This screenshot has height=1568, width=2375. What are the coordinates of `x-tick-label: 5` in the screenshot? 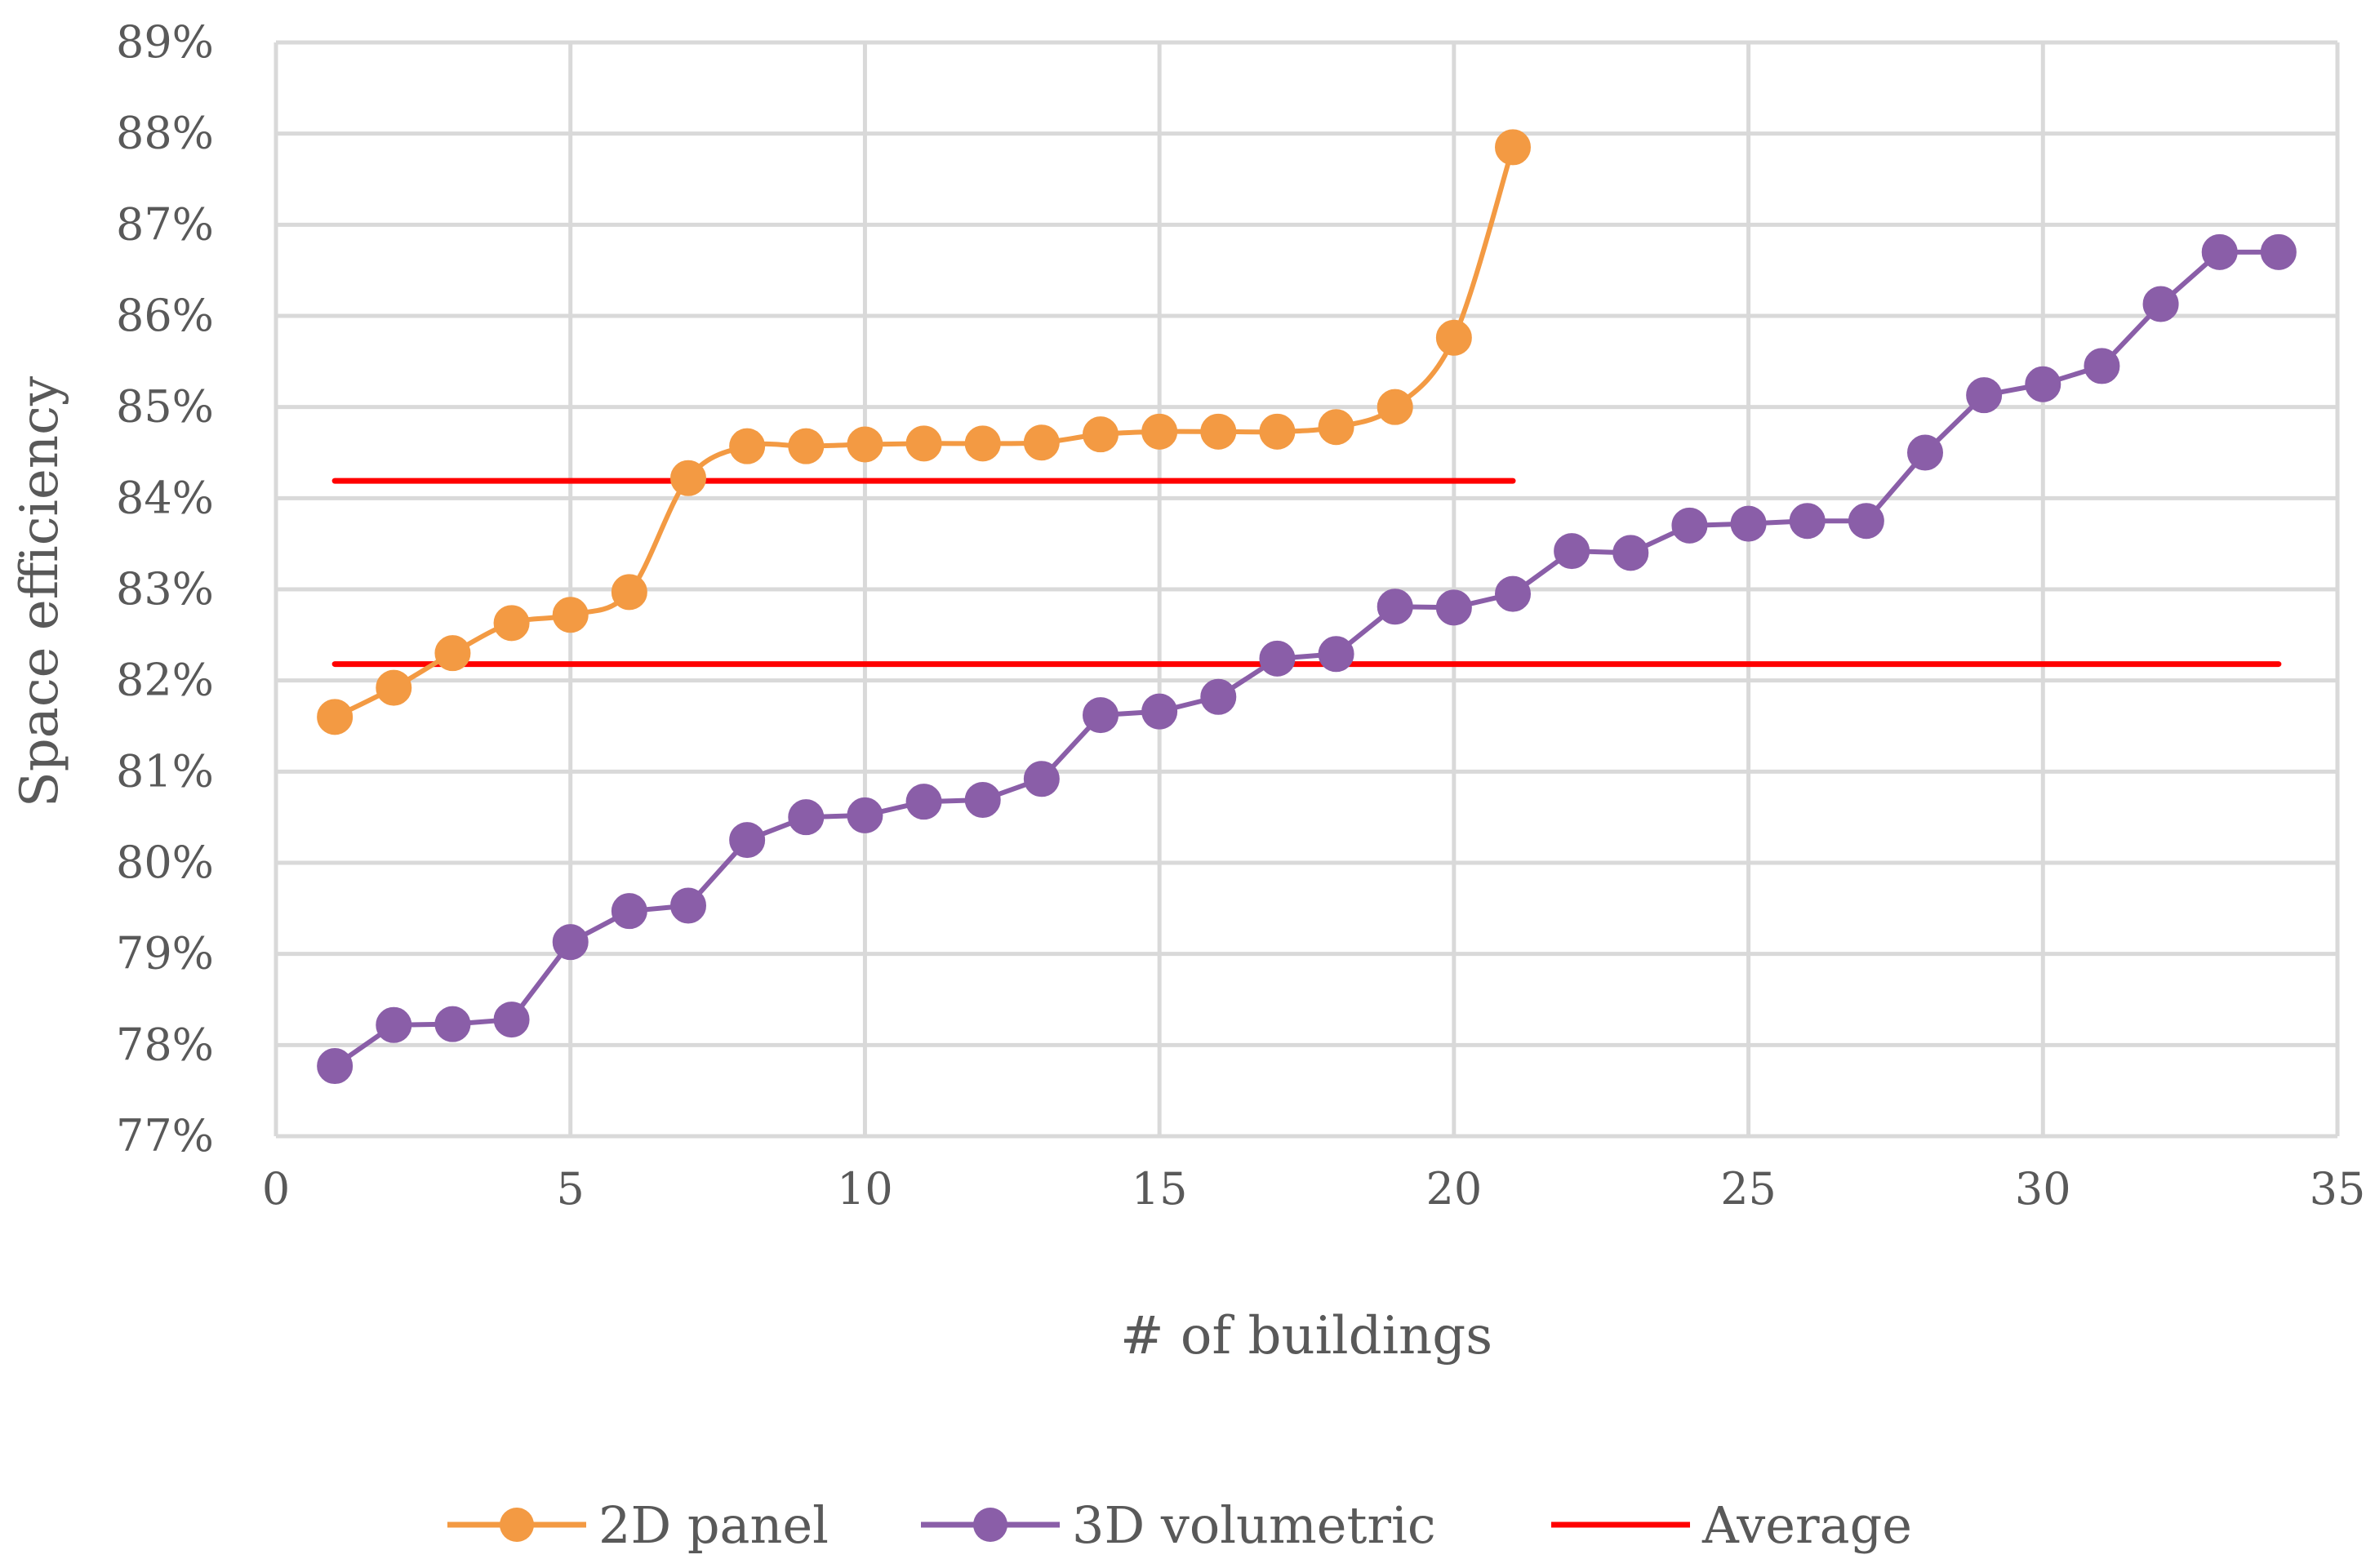 It's located at (571, 1189).